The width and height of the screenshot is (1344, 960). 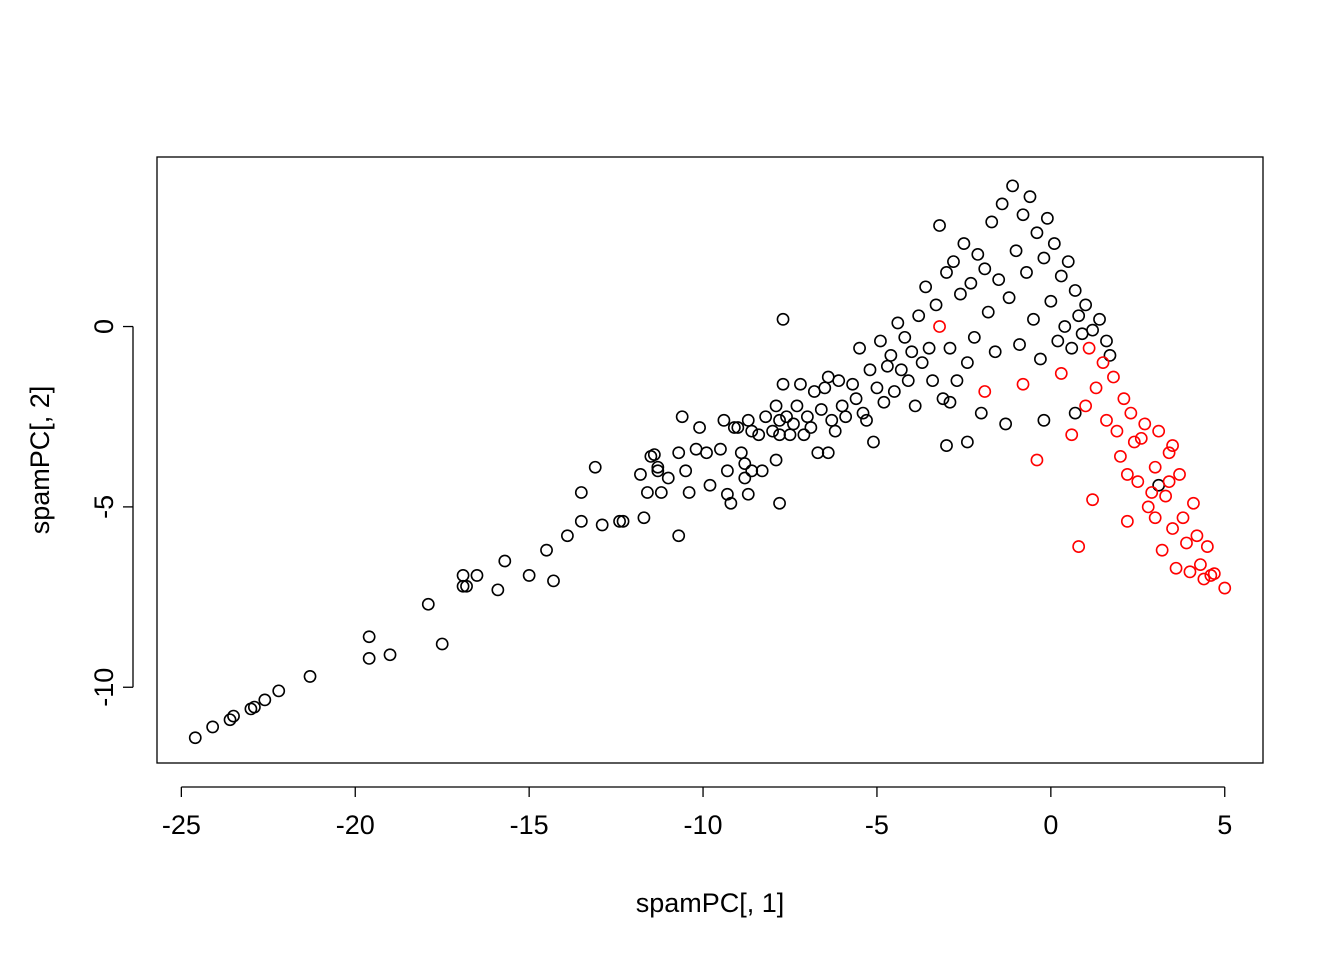 What do you see at coordinates (104, 507) in the screenshot?
I see `y-tick-label: -5` at bounding box center [104, 507].